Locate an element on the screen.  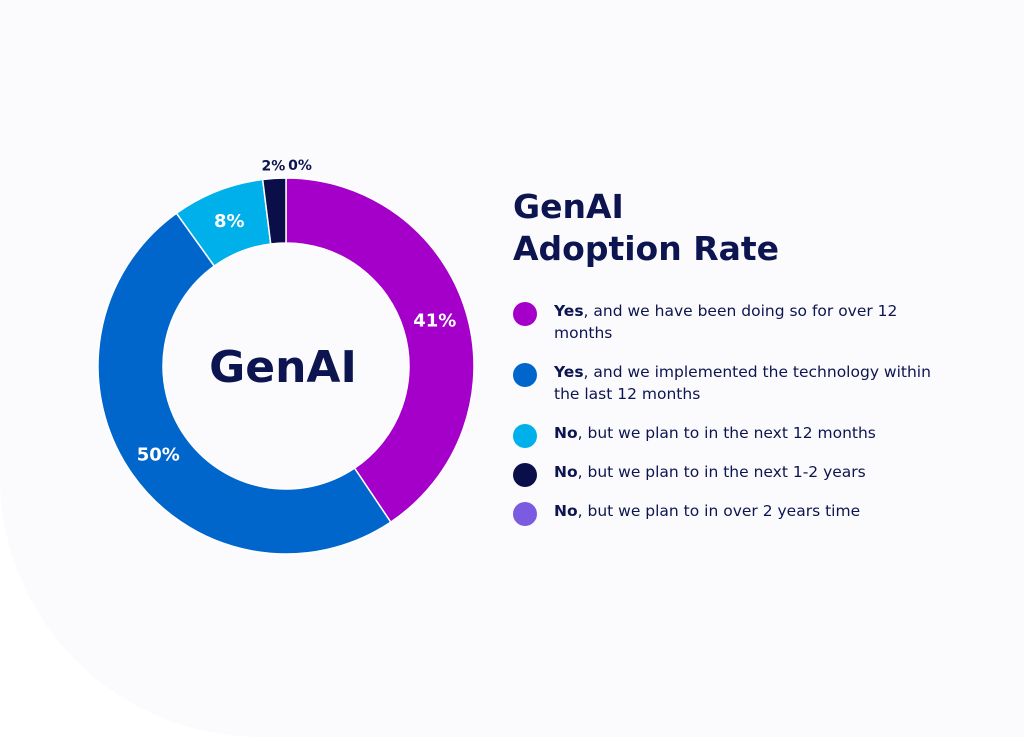
title-line-1: GenAI is located at coordinates (568, 206).